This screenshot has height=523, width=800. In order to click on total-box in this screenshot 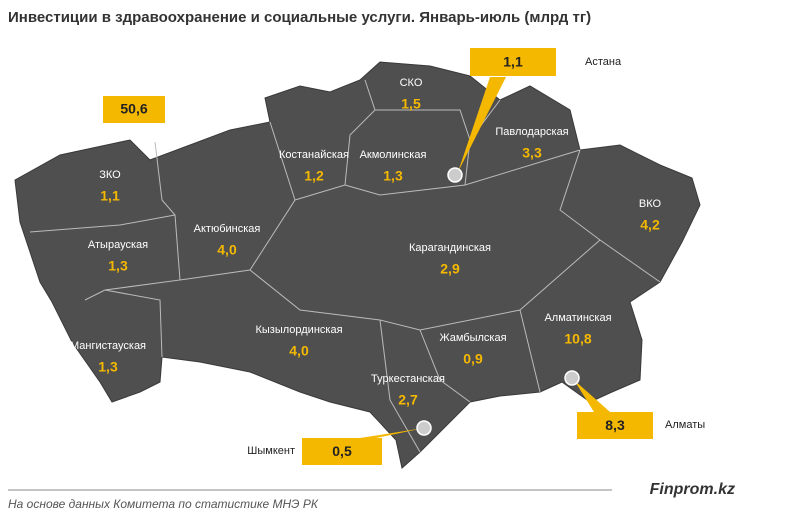, I will do `click(134, 109)`.